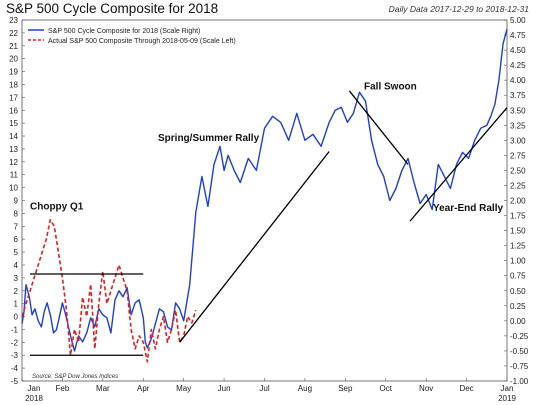 Image resolution: width=535 pixels, height=405 pixels. I want to click on series-line-actual-sp500, so click(109, 291).